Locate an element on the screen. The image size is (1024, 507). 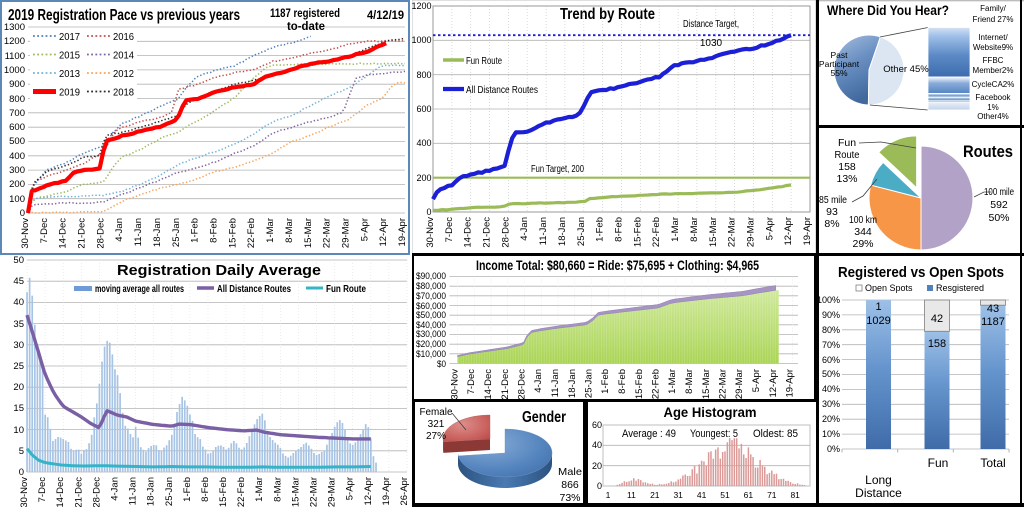
svg-text: 25 is located at coordinates (18, 366).